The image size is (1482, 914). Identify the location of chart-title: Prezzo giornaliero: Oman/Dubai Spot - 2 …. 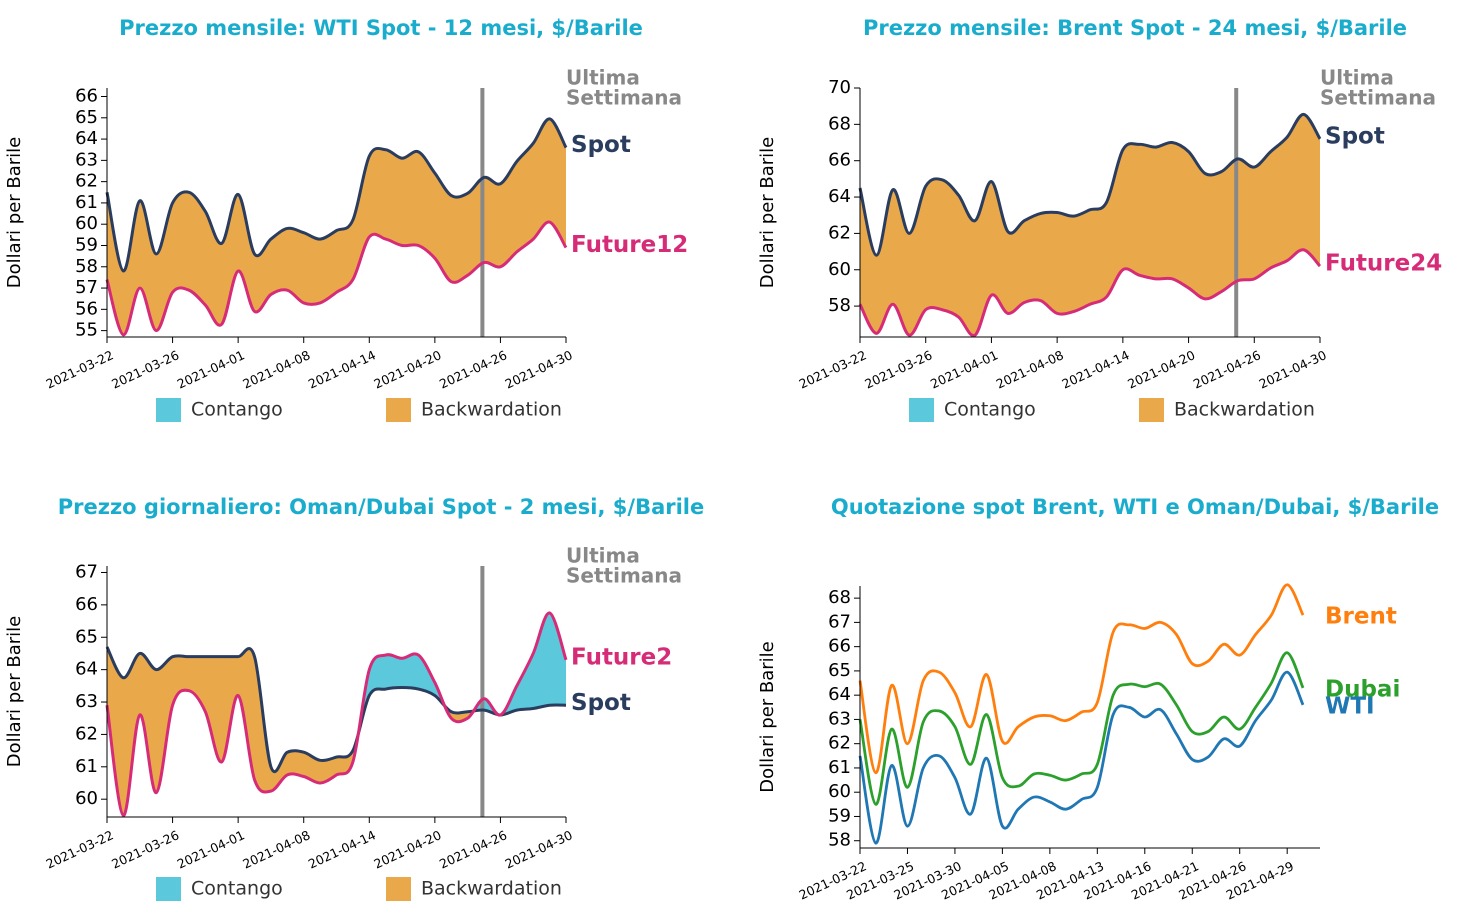
(381, 507).